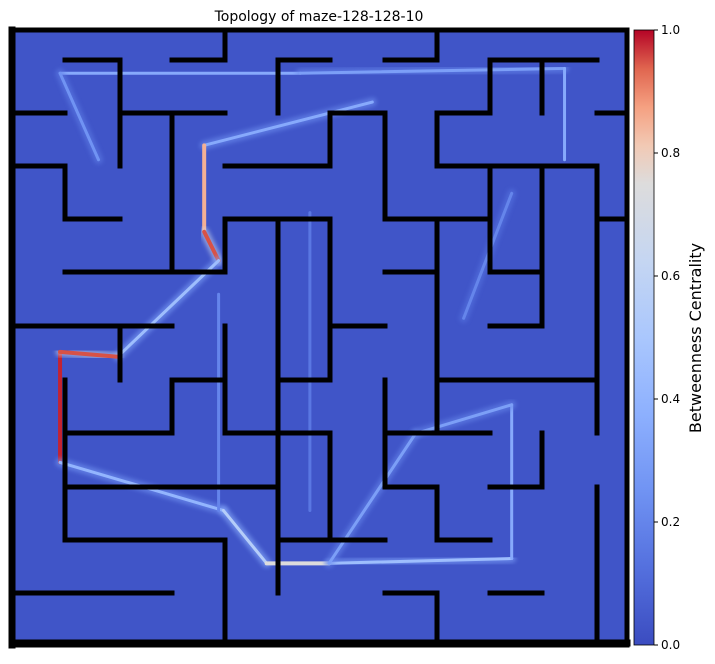  Describe the element at coordinates (644, 337) in the screenshot. I see `colorbar-gradient` at that location.